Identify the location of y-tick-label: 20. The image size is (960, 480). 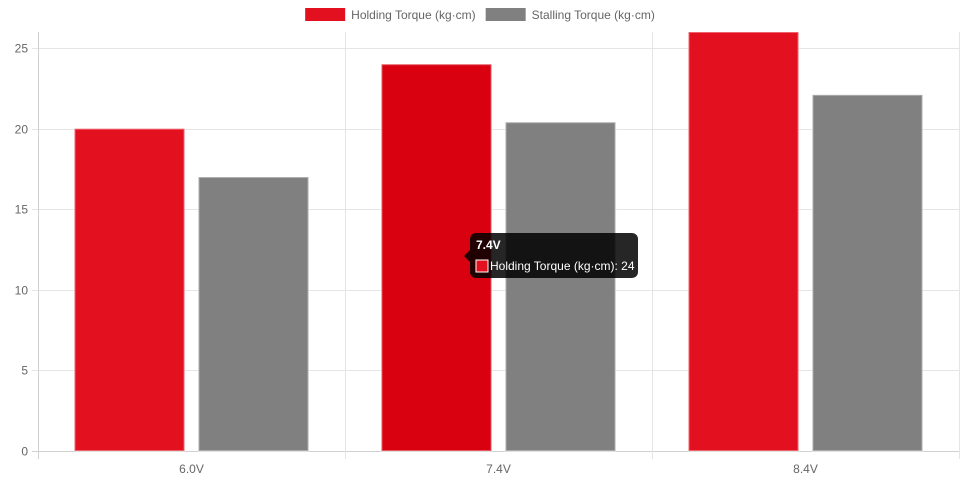
(22, 130).